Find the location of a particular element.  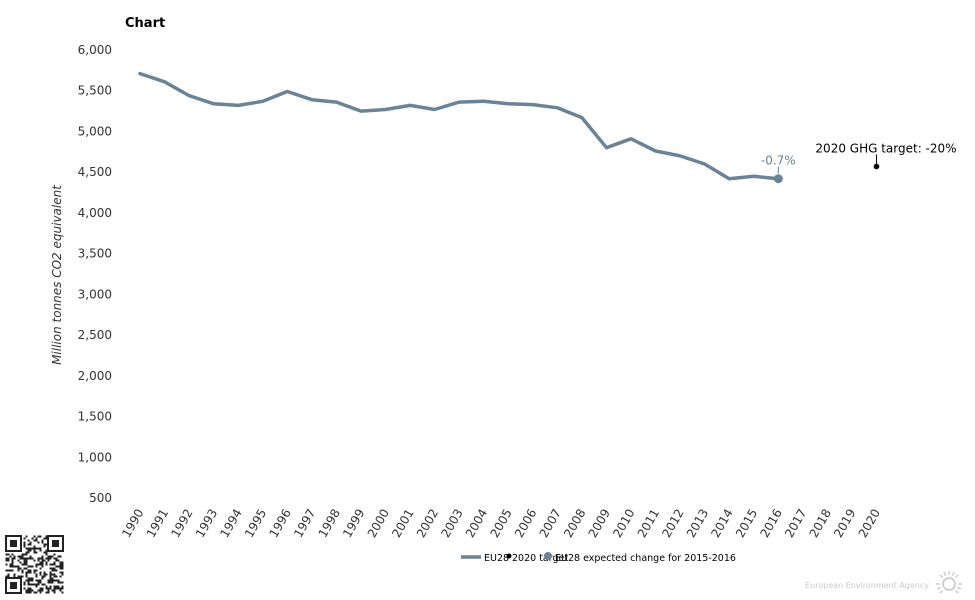

legend-label-target: 2020 target is located at coordinates (540, 558).